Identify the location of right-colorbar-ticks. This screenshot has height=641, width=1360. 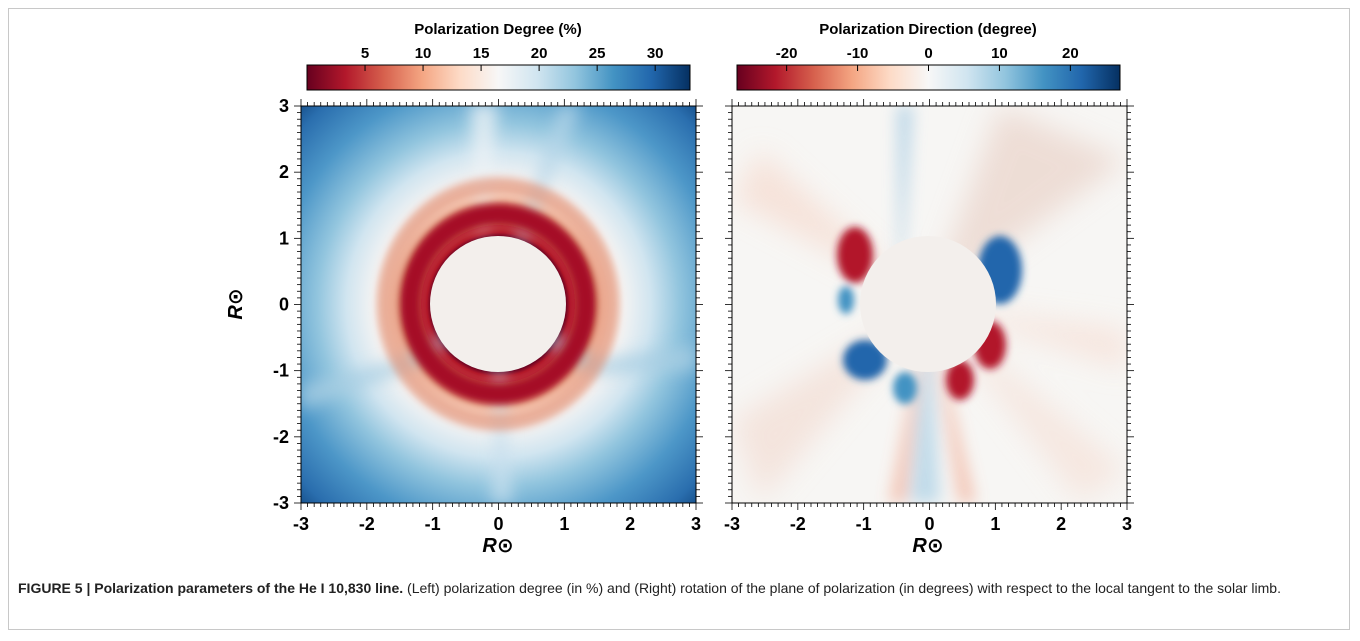
(928, 68).